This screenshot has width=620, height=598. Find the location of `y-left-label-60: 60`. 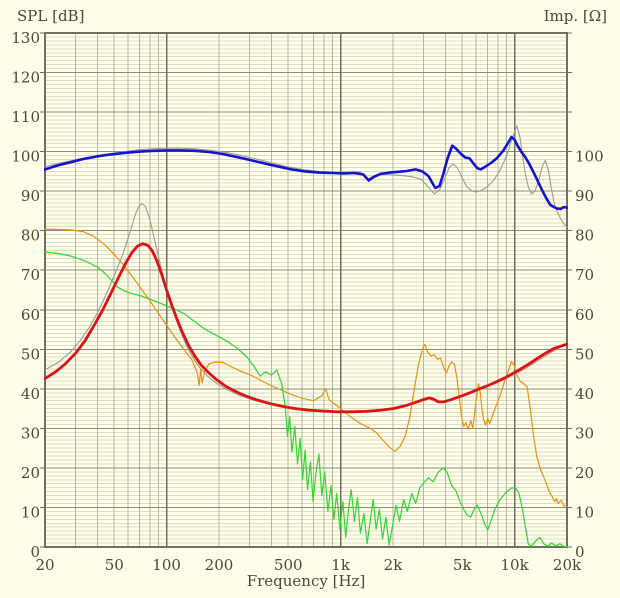

y-left-label-60: 60 is located at coordinates (30, 315).